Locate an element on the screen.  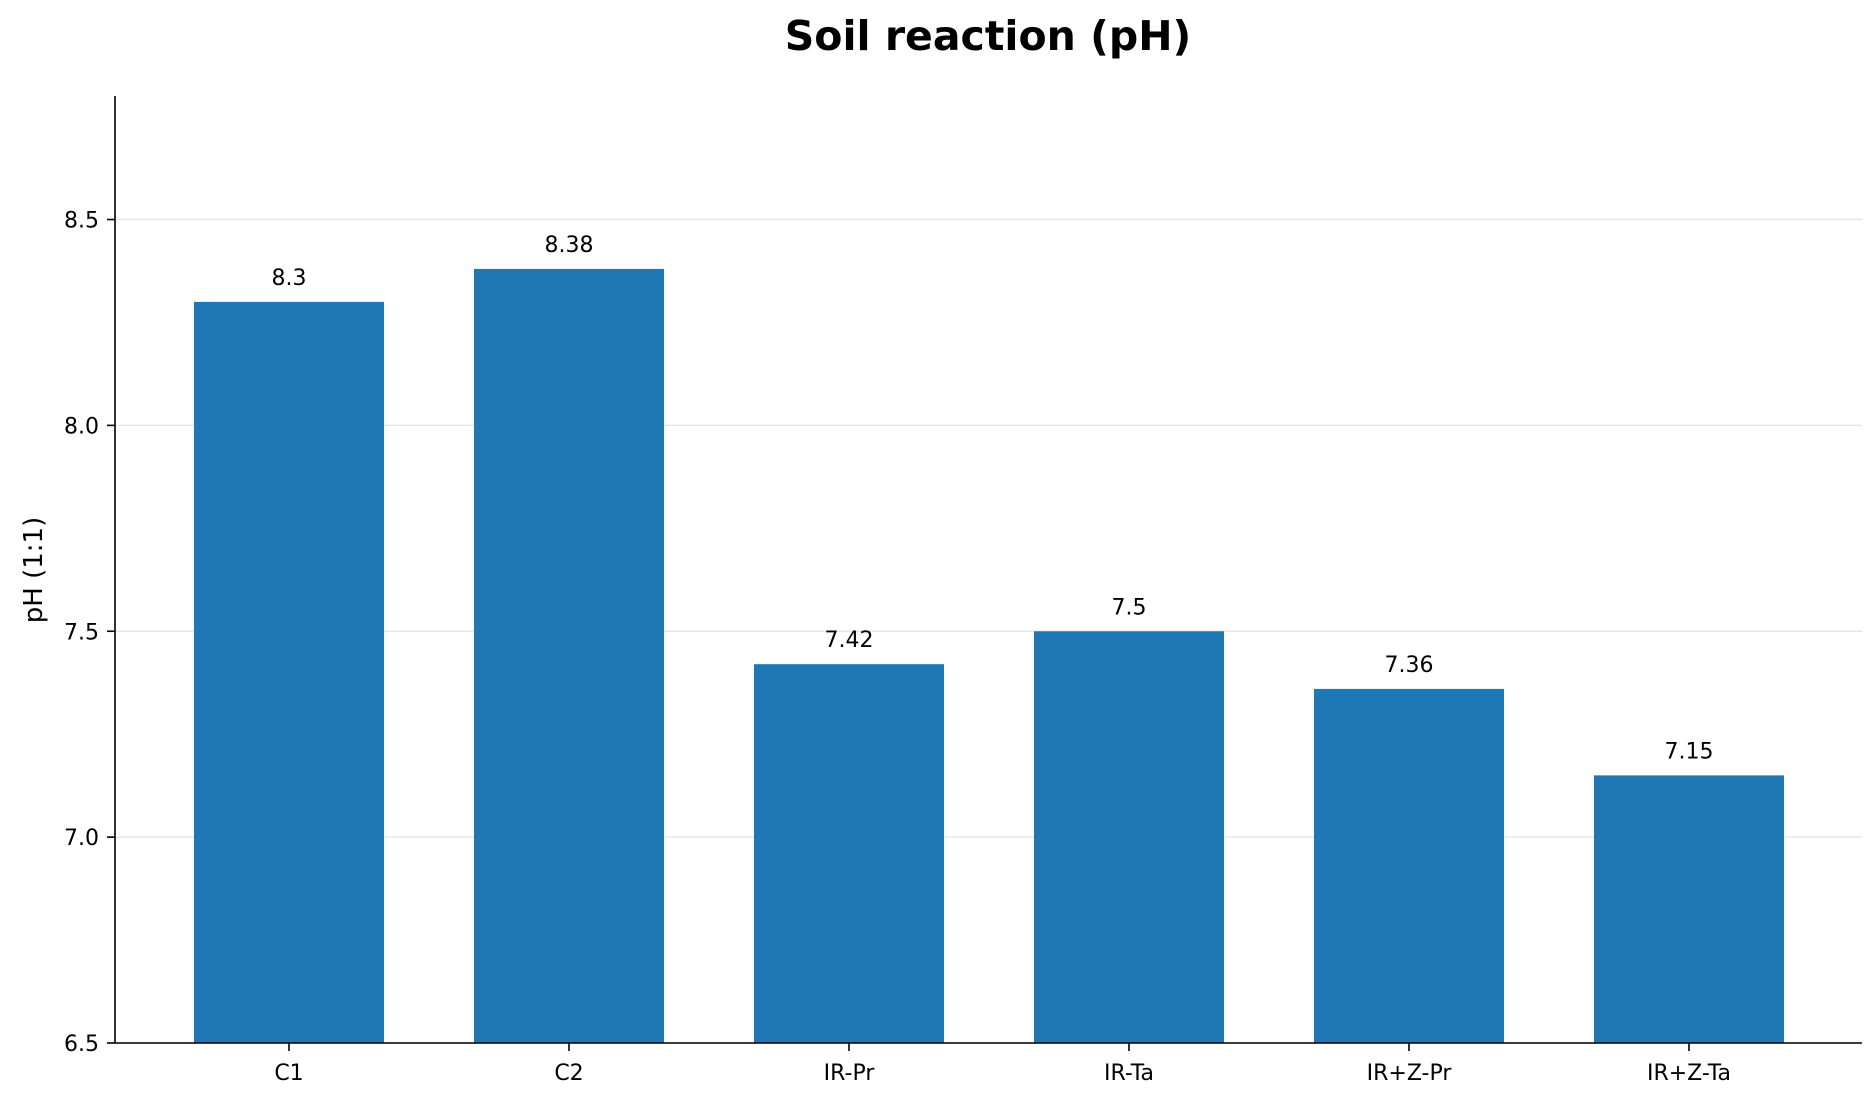
y-tick-label: 7.5 is located at coordinates (81, 632).